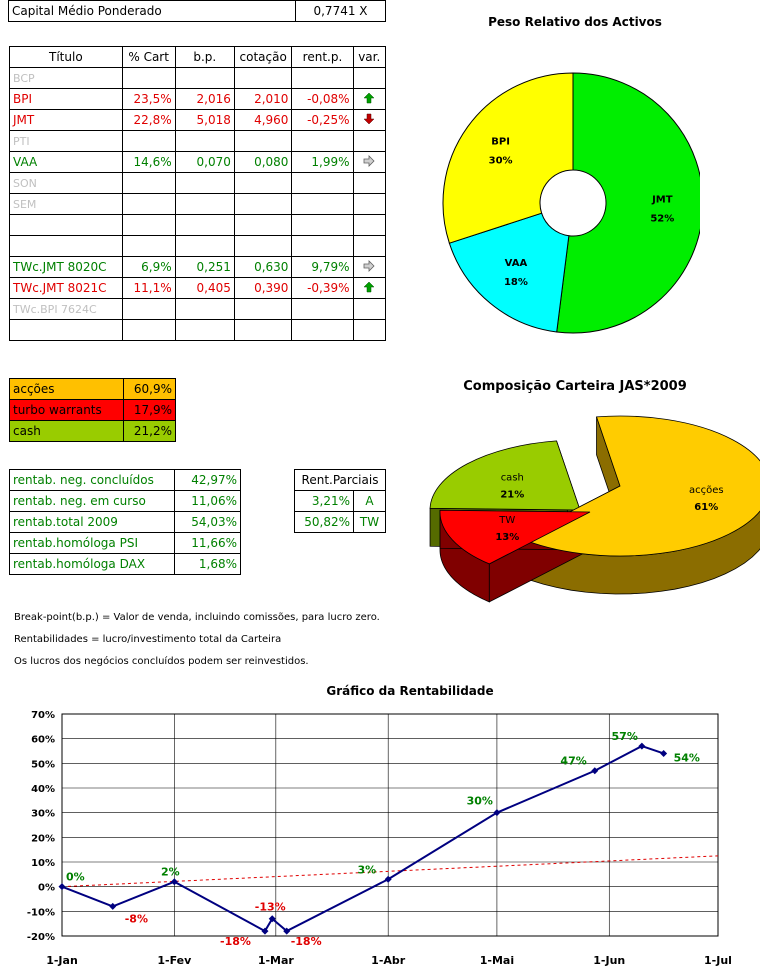 The image size is (762, 969). What do you see at coordinates (148, 99) in the screenshot?
I see `row-cell: 23,5%` at bounding box center [148, 99].